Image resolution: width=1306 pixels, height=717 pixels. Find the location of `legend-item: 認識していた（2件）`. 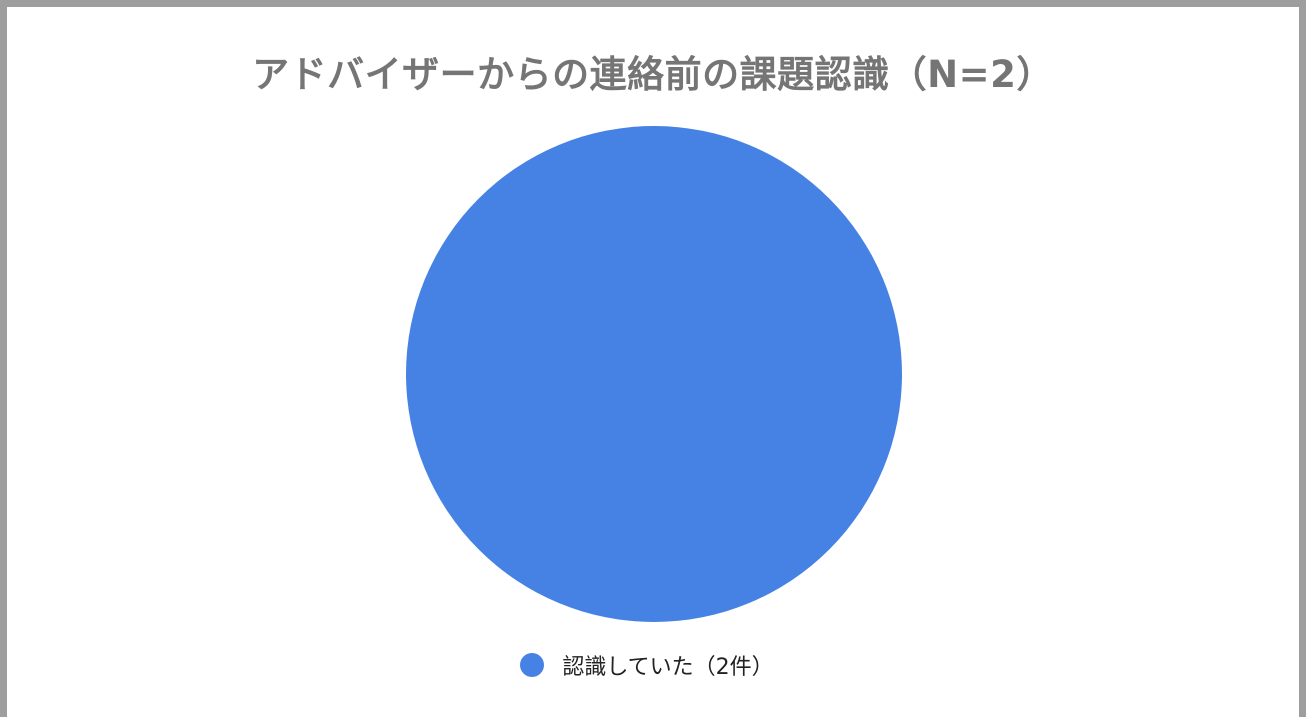

legend-item: 認識していた（2件） is located at coordinates (647, 665).